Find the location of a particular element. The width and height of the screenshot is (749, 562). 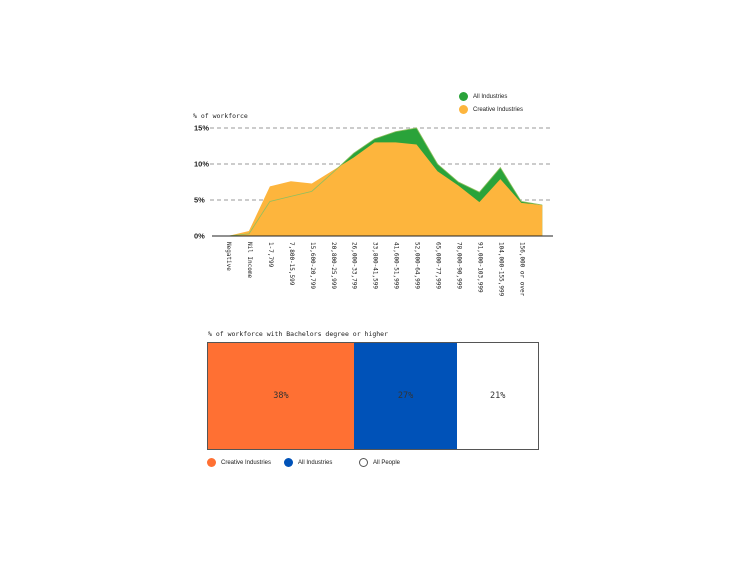

bar-label-all-industries: 27% is located at coordinates (405, 396).